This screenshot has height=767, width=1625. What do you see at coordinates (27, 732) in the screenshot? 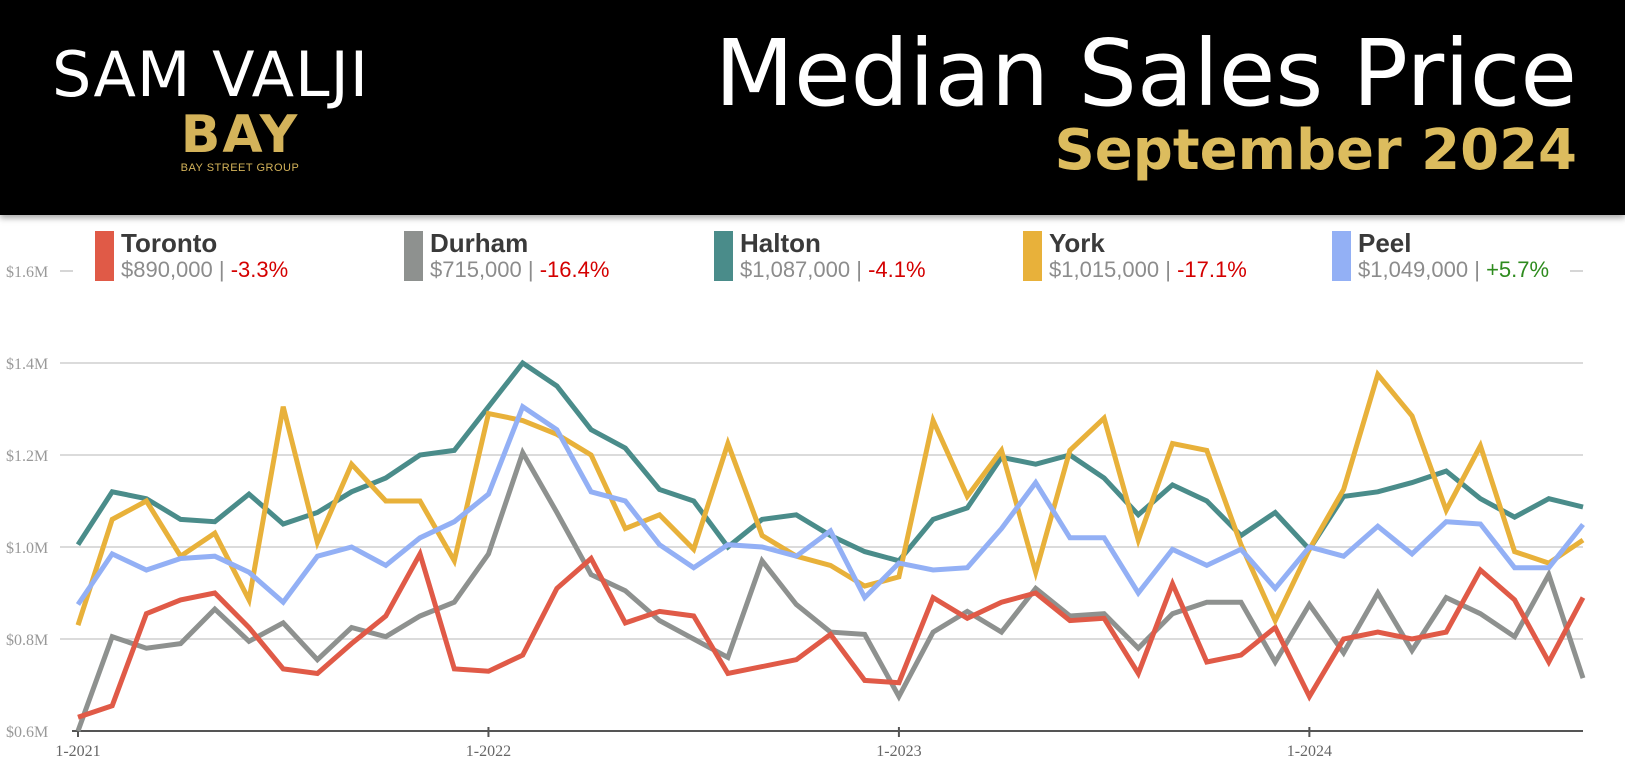
I see `y-tick-label: $0.6M` at bounding box center [27, 732].